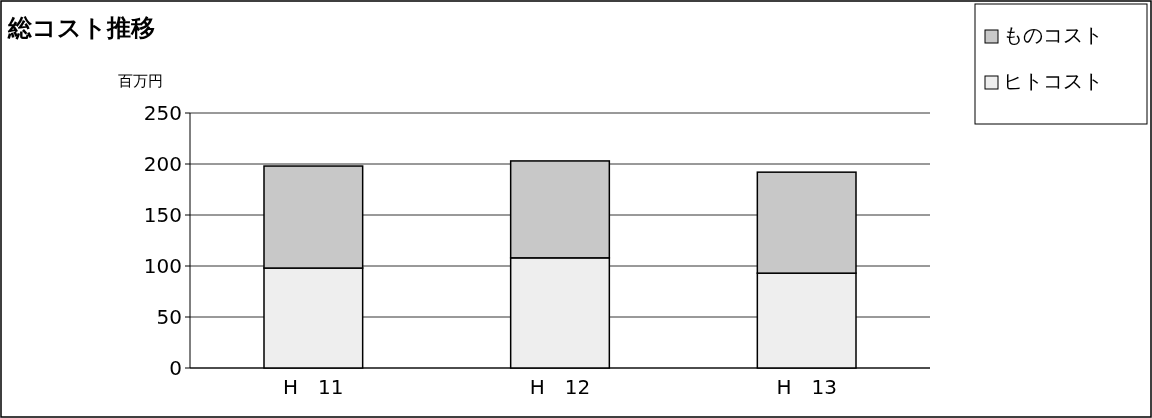 The image size is (1152, 418). Describe the element at coordinates (169, 317) in the screenshot. I see `y-tick-label: 50` at that location.